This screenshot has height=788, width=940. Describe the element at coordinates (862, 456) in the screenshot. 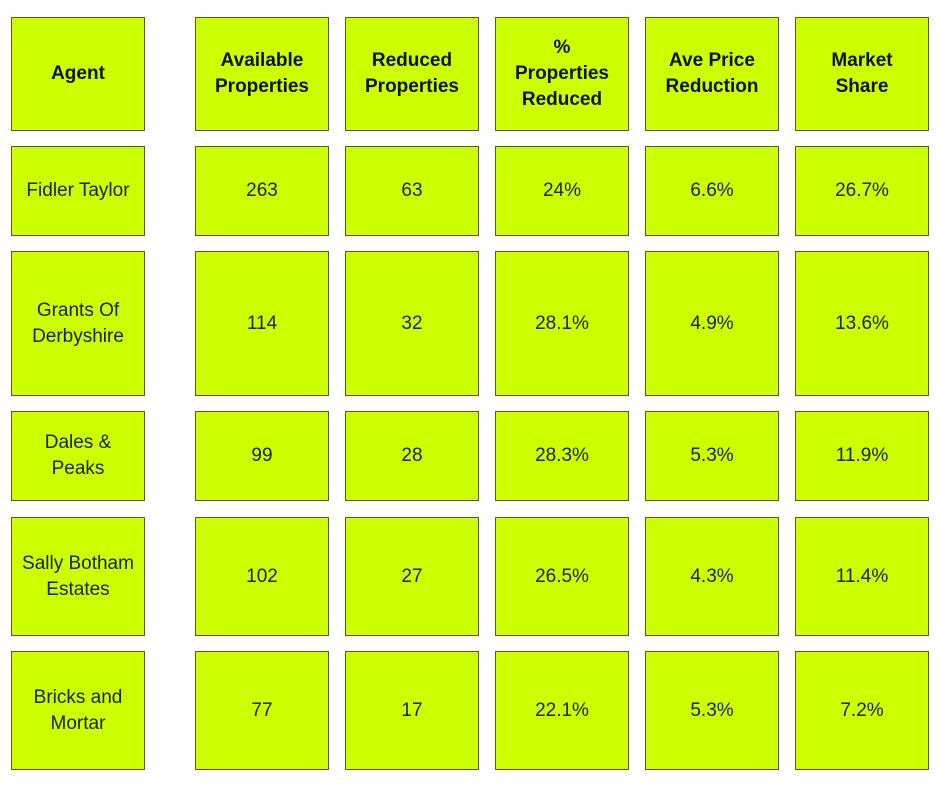

I see `data-cell-market-share: 11.9%` at that location.